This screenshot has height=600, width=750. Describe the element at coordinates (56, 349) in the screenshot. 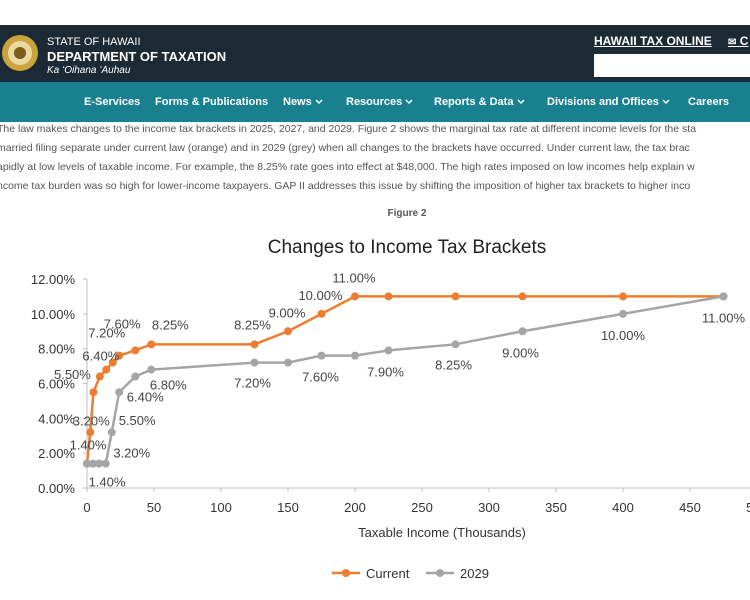

I see `y-tick-label: 8.00%` at that location.